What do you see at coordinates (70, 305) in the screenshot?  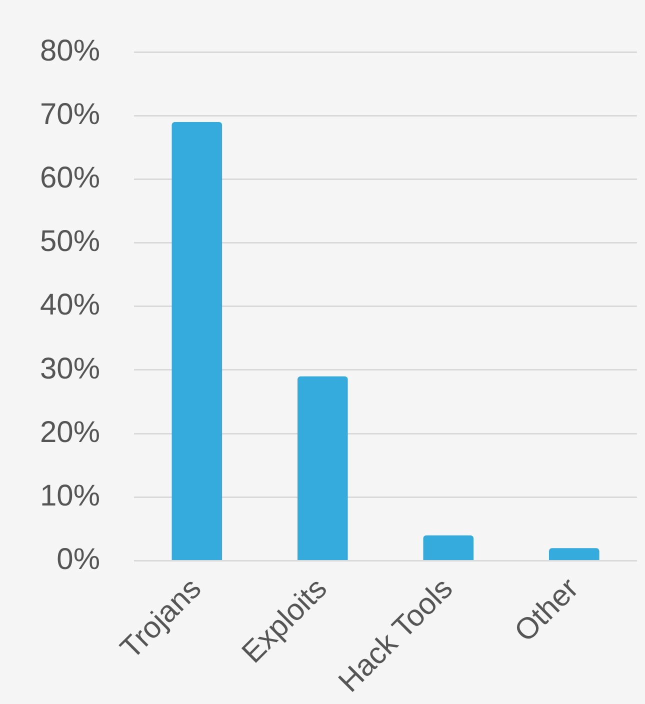 I see `y-tick-label: 40%` at bounding box center [70, 305].